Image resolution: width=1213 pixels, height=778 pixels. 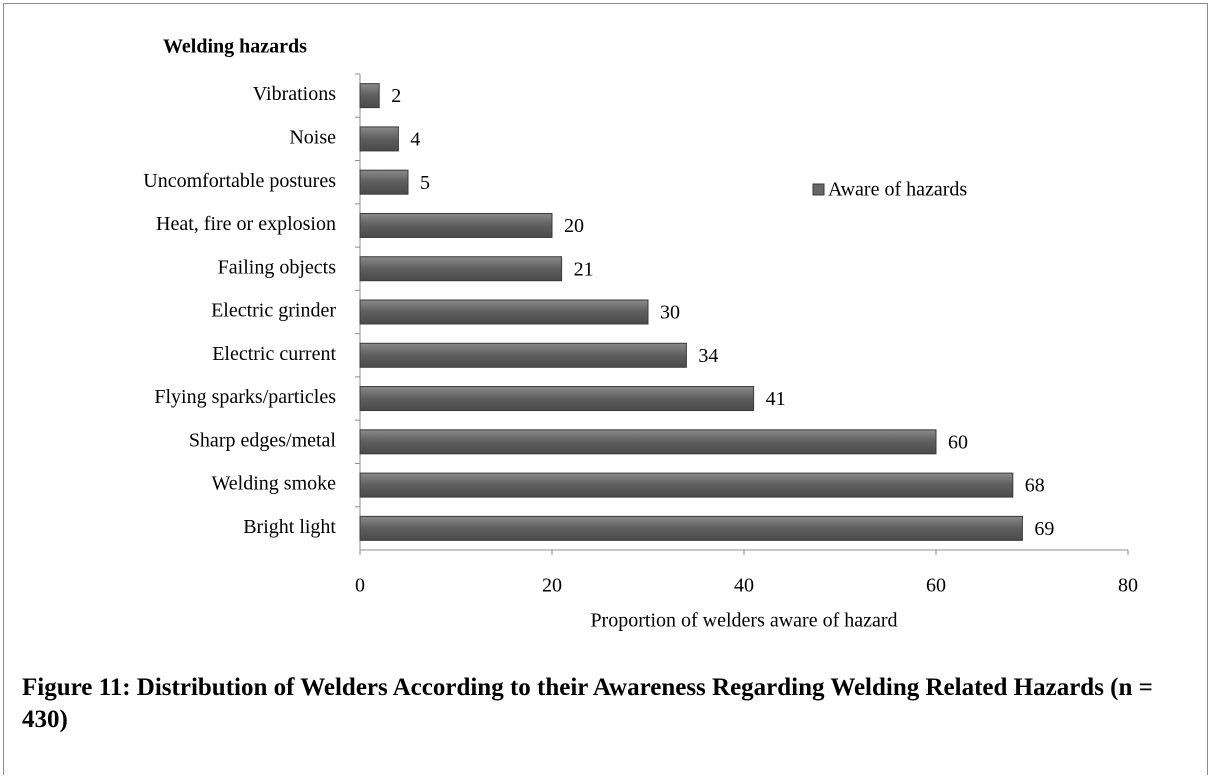 I want to click on data-label: 41, so click(x=776, y=399).